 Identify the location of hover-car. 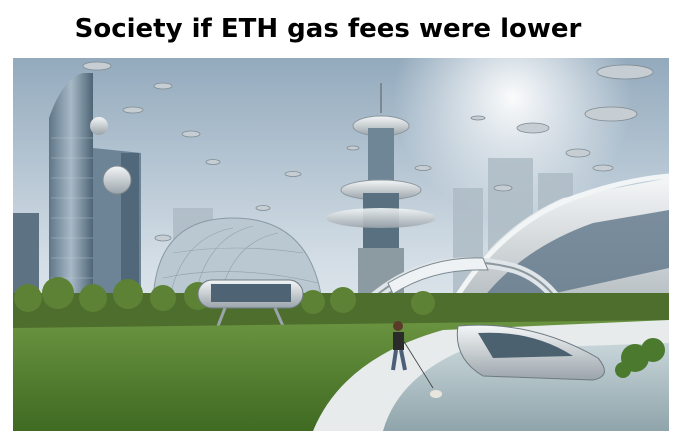
(530, 352).